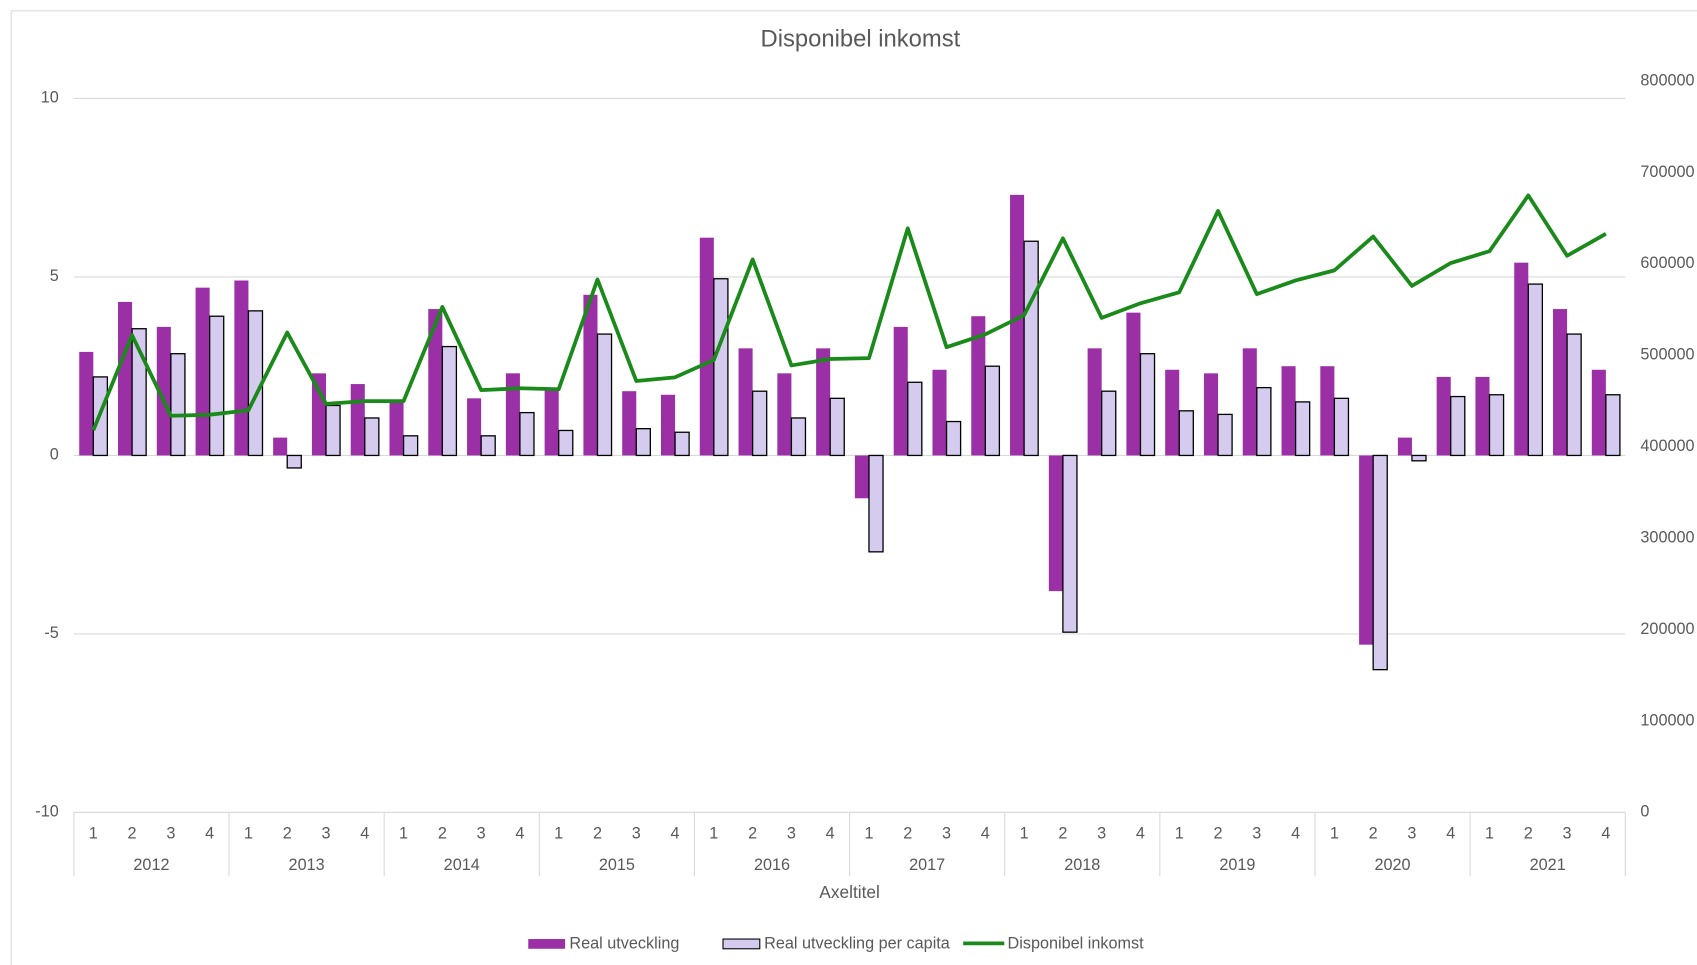  I want to click on legend-label: Real utveckling per capita, so click(857, 944).